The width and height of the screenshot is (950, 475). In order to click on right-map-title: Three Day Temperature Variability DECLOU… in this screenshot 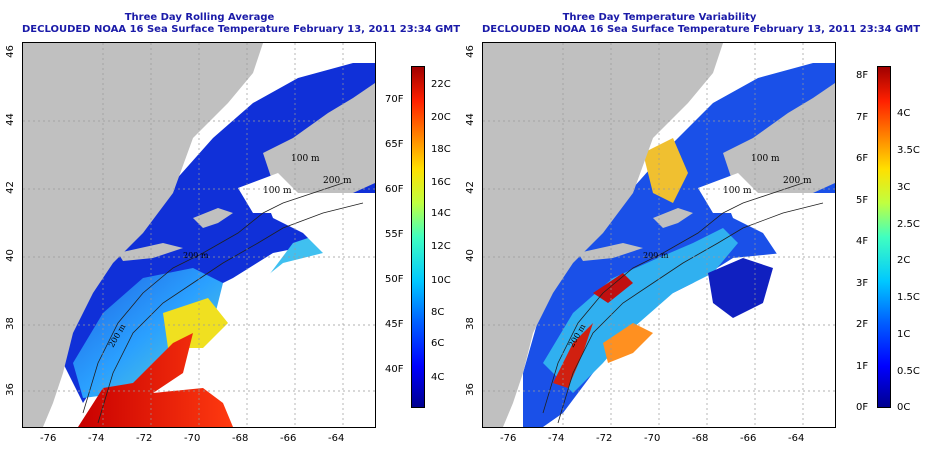, I will do `click(701, 24)`.